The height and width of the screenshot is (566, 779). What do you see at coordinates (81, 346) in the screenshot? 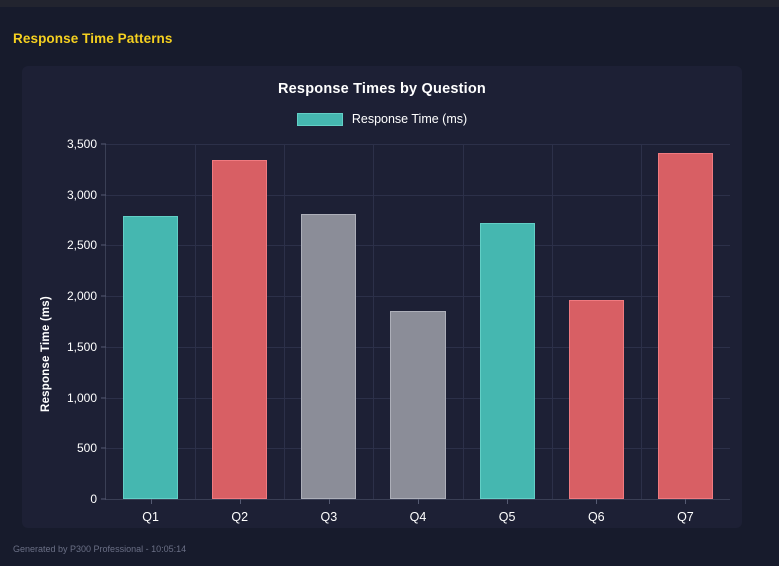
I see `y-tick-label: 1,500` at bounding box center [81, 346].